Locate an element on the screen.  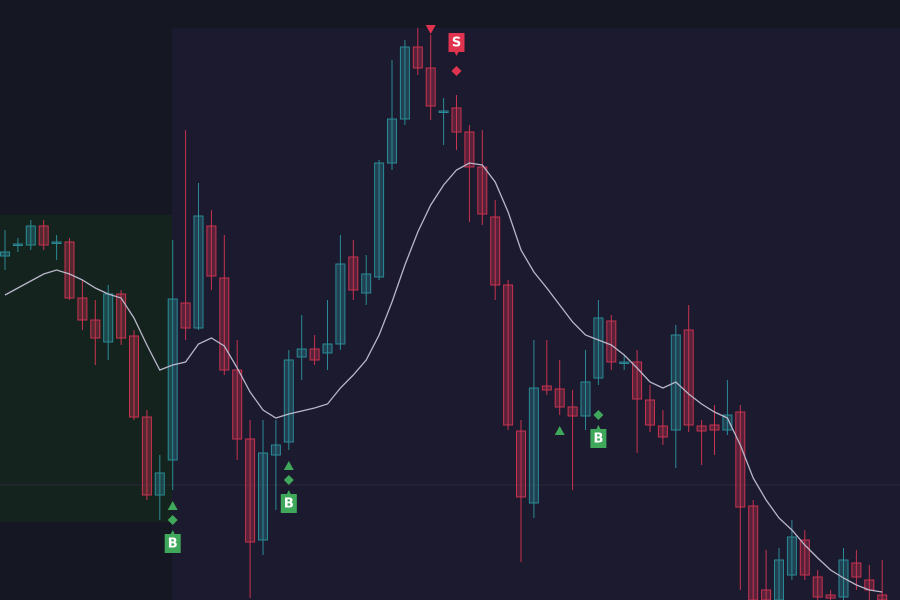
range-highlight is located at coordinates (86, 368).